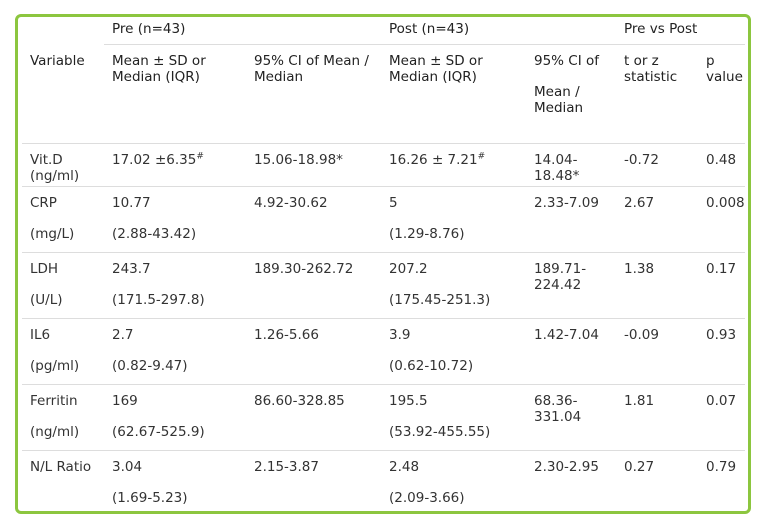 Image resolution: width=765 pixels, height=526 pixels. What do you see at coordinates (54, 401) in the screenshot?
I see `cell-text: Ferritin` at bounding box center [54, 401].